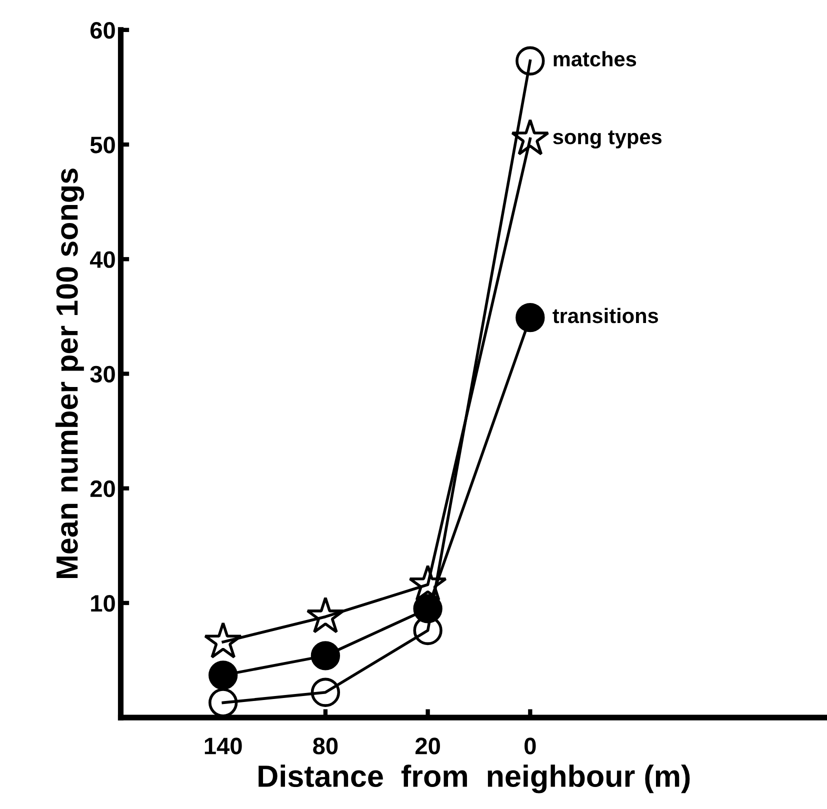 This screenshot has height=809, width=827. I want to click on x-tick-label: 80, so click(325, 746).